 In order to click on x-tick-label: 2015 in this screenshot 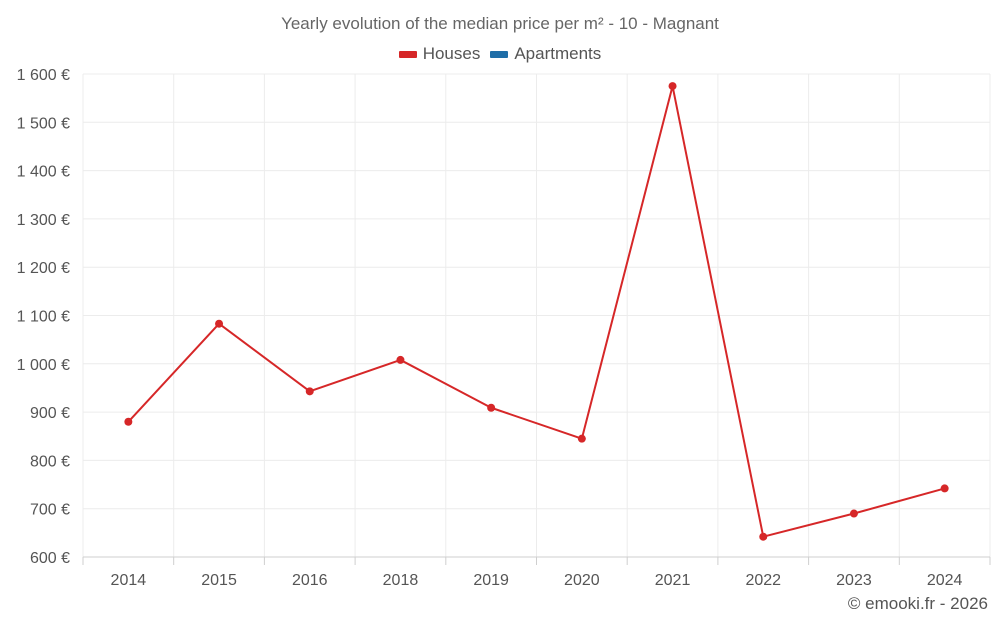, I will do `click(219, 580)`.